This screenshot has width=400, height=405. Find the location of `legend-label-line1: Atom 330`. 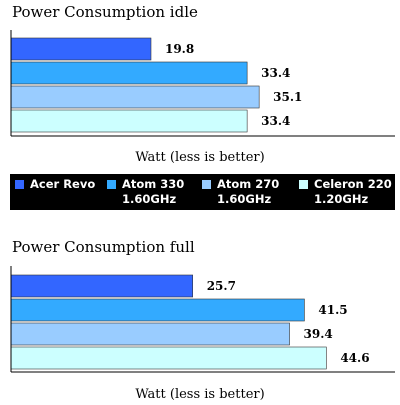

legend-label-line1: Atom 330 is located at coordinates (153, 184).